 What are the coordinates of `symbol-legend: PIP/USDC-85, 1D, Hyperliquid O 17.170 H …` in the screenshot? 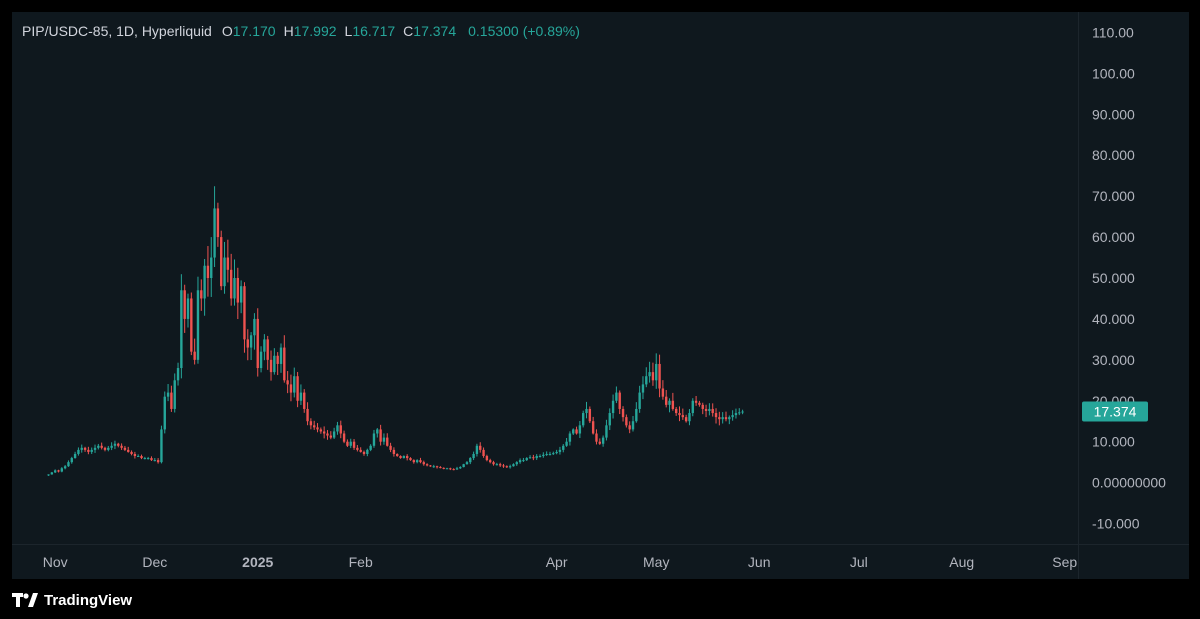 It's located at (301, 31).